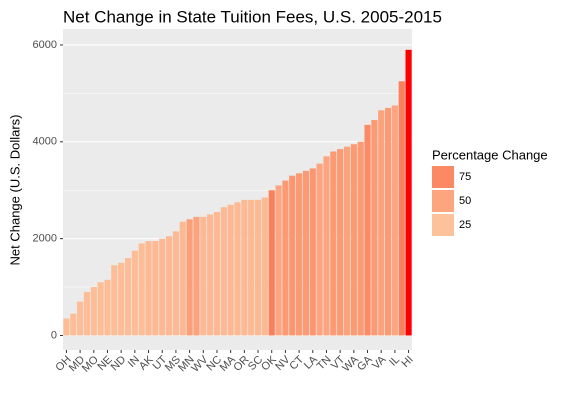 The image size is (577, 402). Describe the element at coordinates (465, 225) in the screenshot. I see `legend-label: 25` at that location.